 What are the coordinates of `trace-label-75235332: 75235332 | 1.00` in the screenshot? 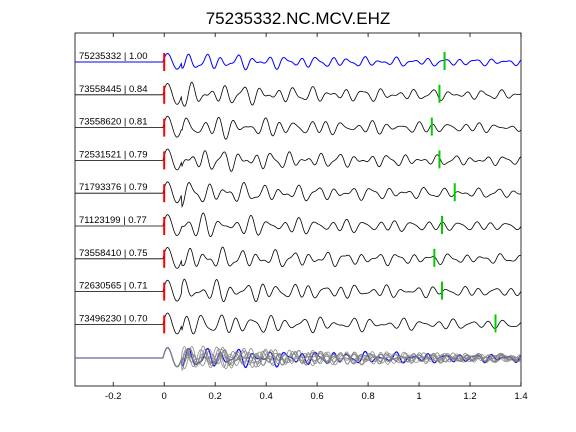 It's located at (113, 56).